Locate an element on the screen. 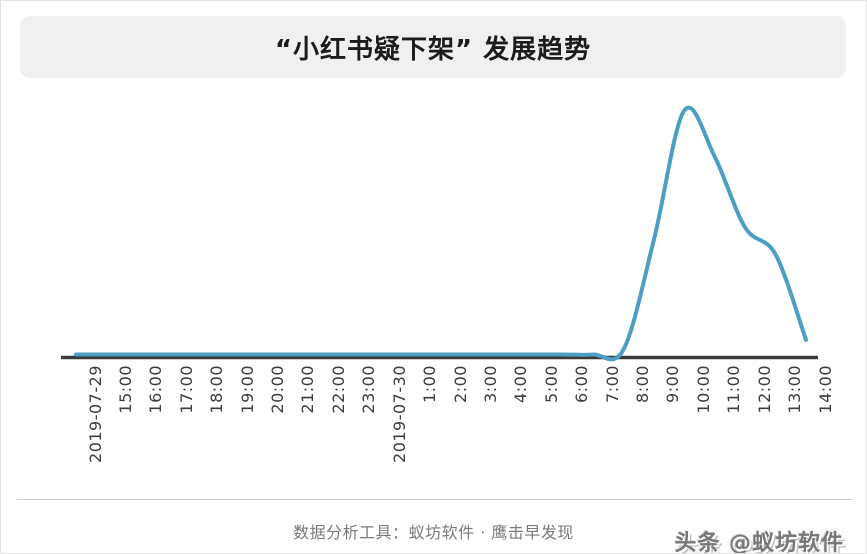 This screenshot has height=554, width=867. x-axis-tick-label: 21:00 is located at coordinates (308, 389).